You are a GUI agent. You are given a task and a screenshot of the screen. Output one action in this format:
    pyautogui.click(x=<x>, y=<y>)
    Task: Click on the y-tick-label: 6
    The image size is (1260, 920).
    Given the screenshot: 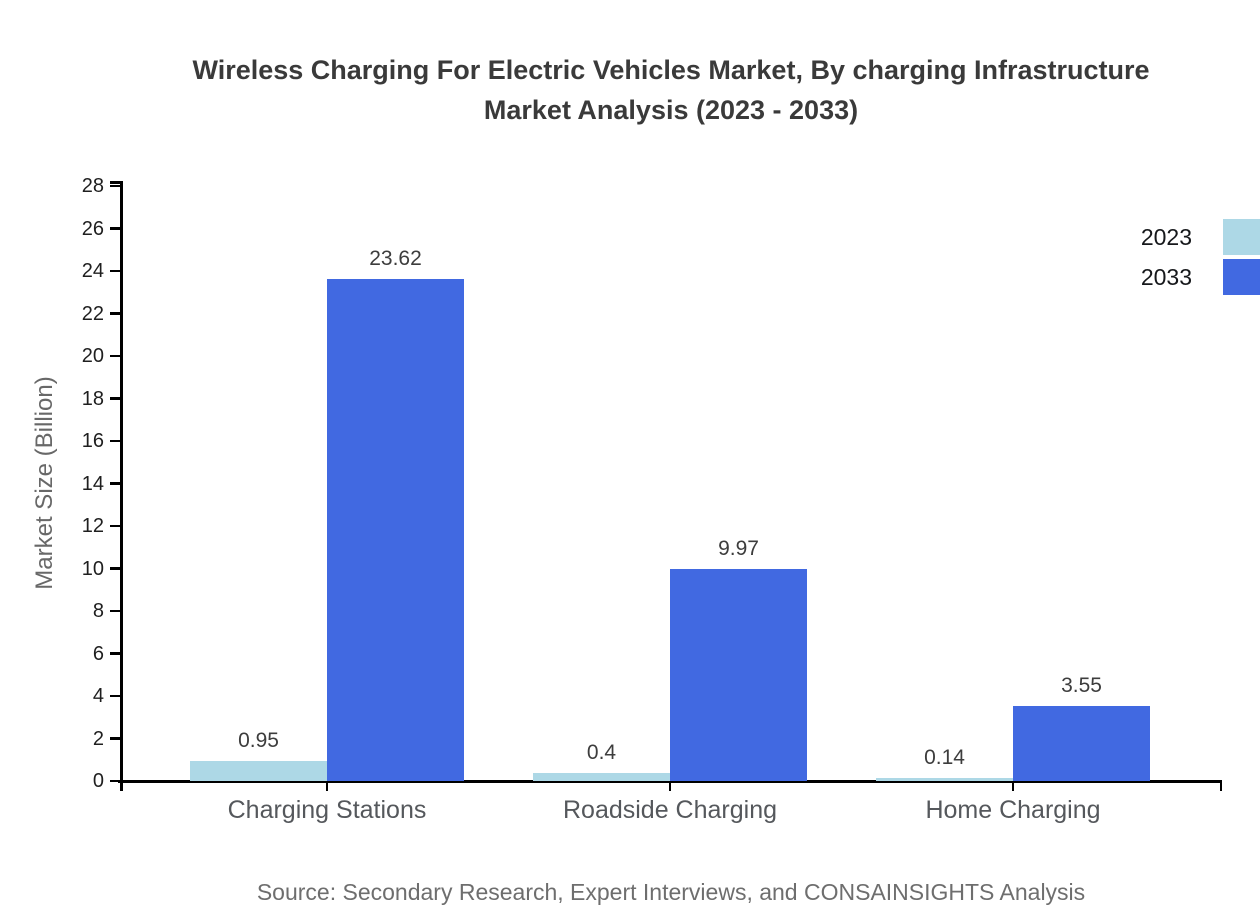 What is the action you would take?
    pyautogui.click(x=98, y=653)
    